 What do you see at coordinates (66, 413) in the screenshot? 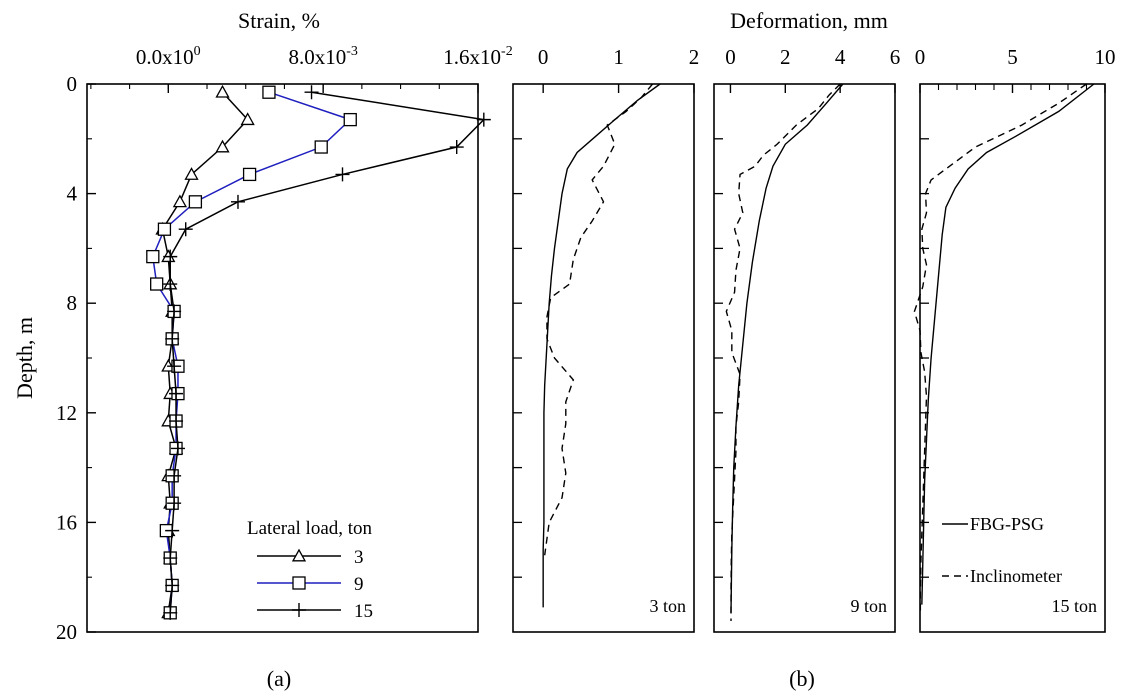
I see `strain-y-tick-label: 12` at bounding box center [66, 413].